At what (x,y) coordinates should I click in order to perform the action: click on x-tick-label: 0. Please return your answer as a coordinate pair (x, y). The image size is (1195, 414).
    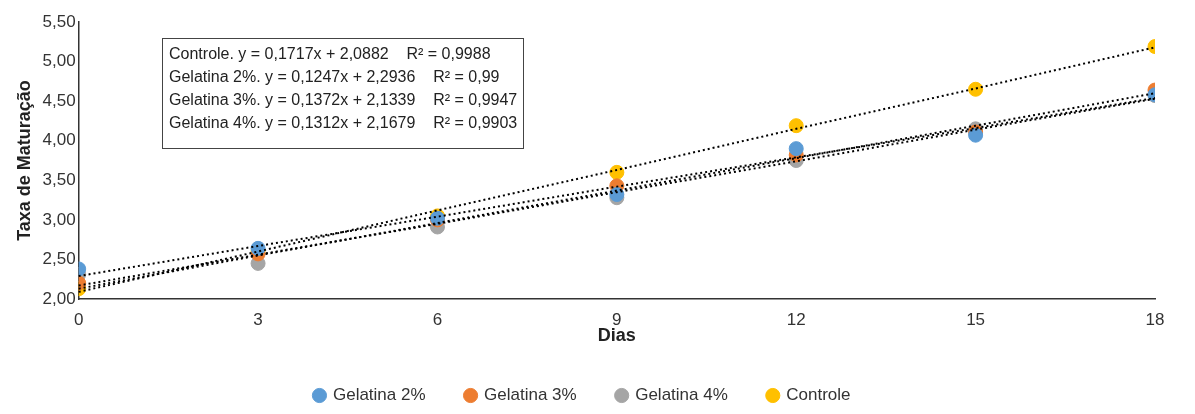
    Looking at the image, I should click on (78, 319).